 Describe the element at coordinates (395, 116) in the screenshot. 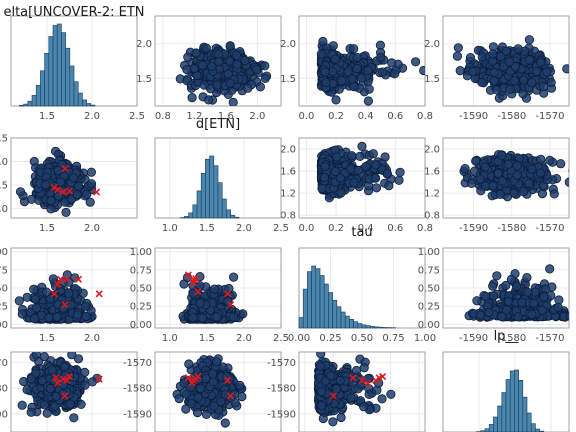

I see `x-tick-label: 0.6` at that location.